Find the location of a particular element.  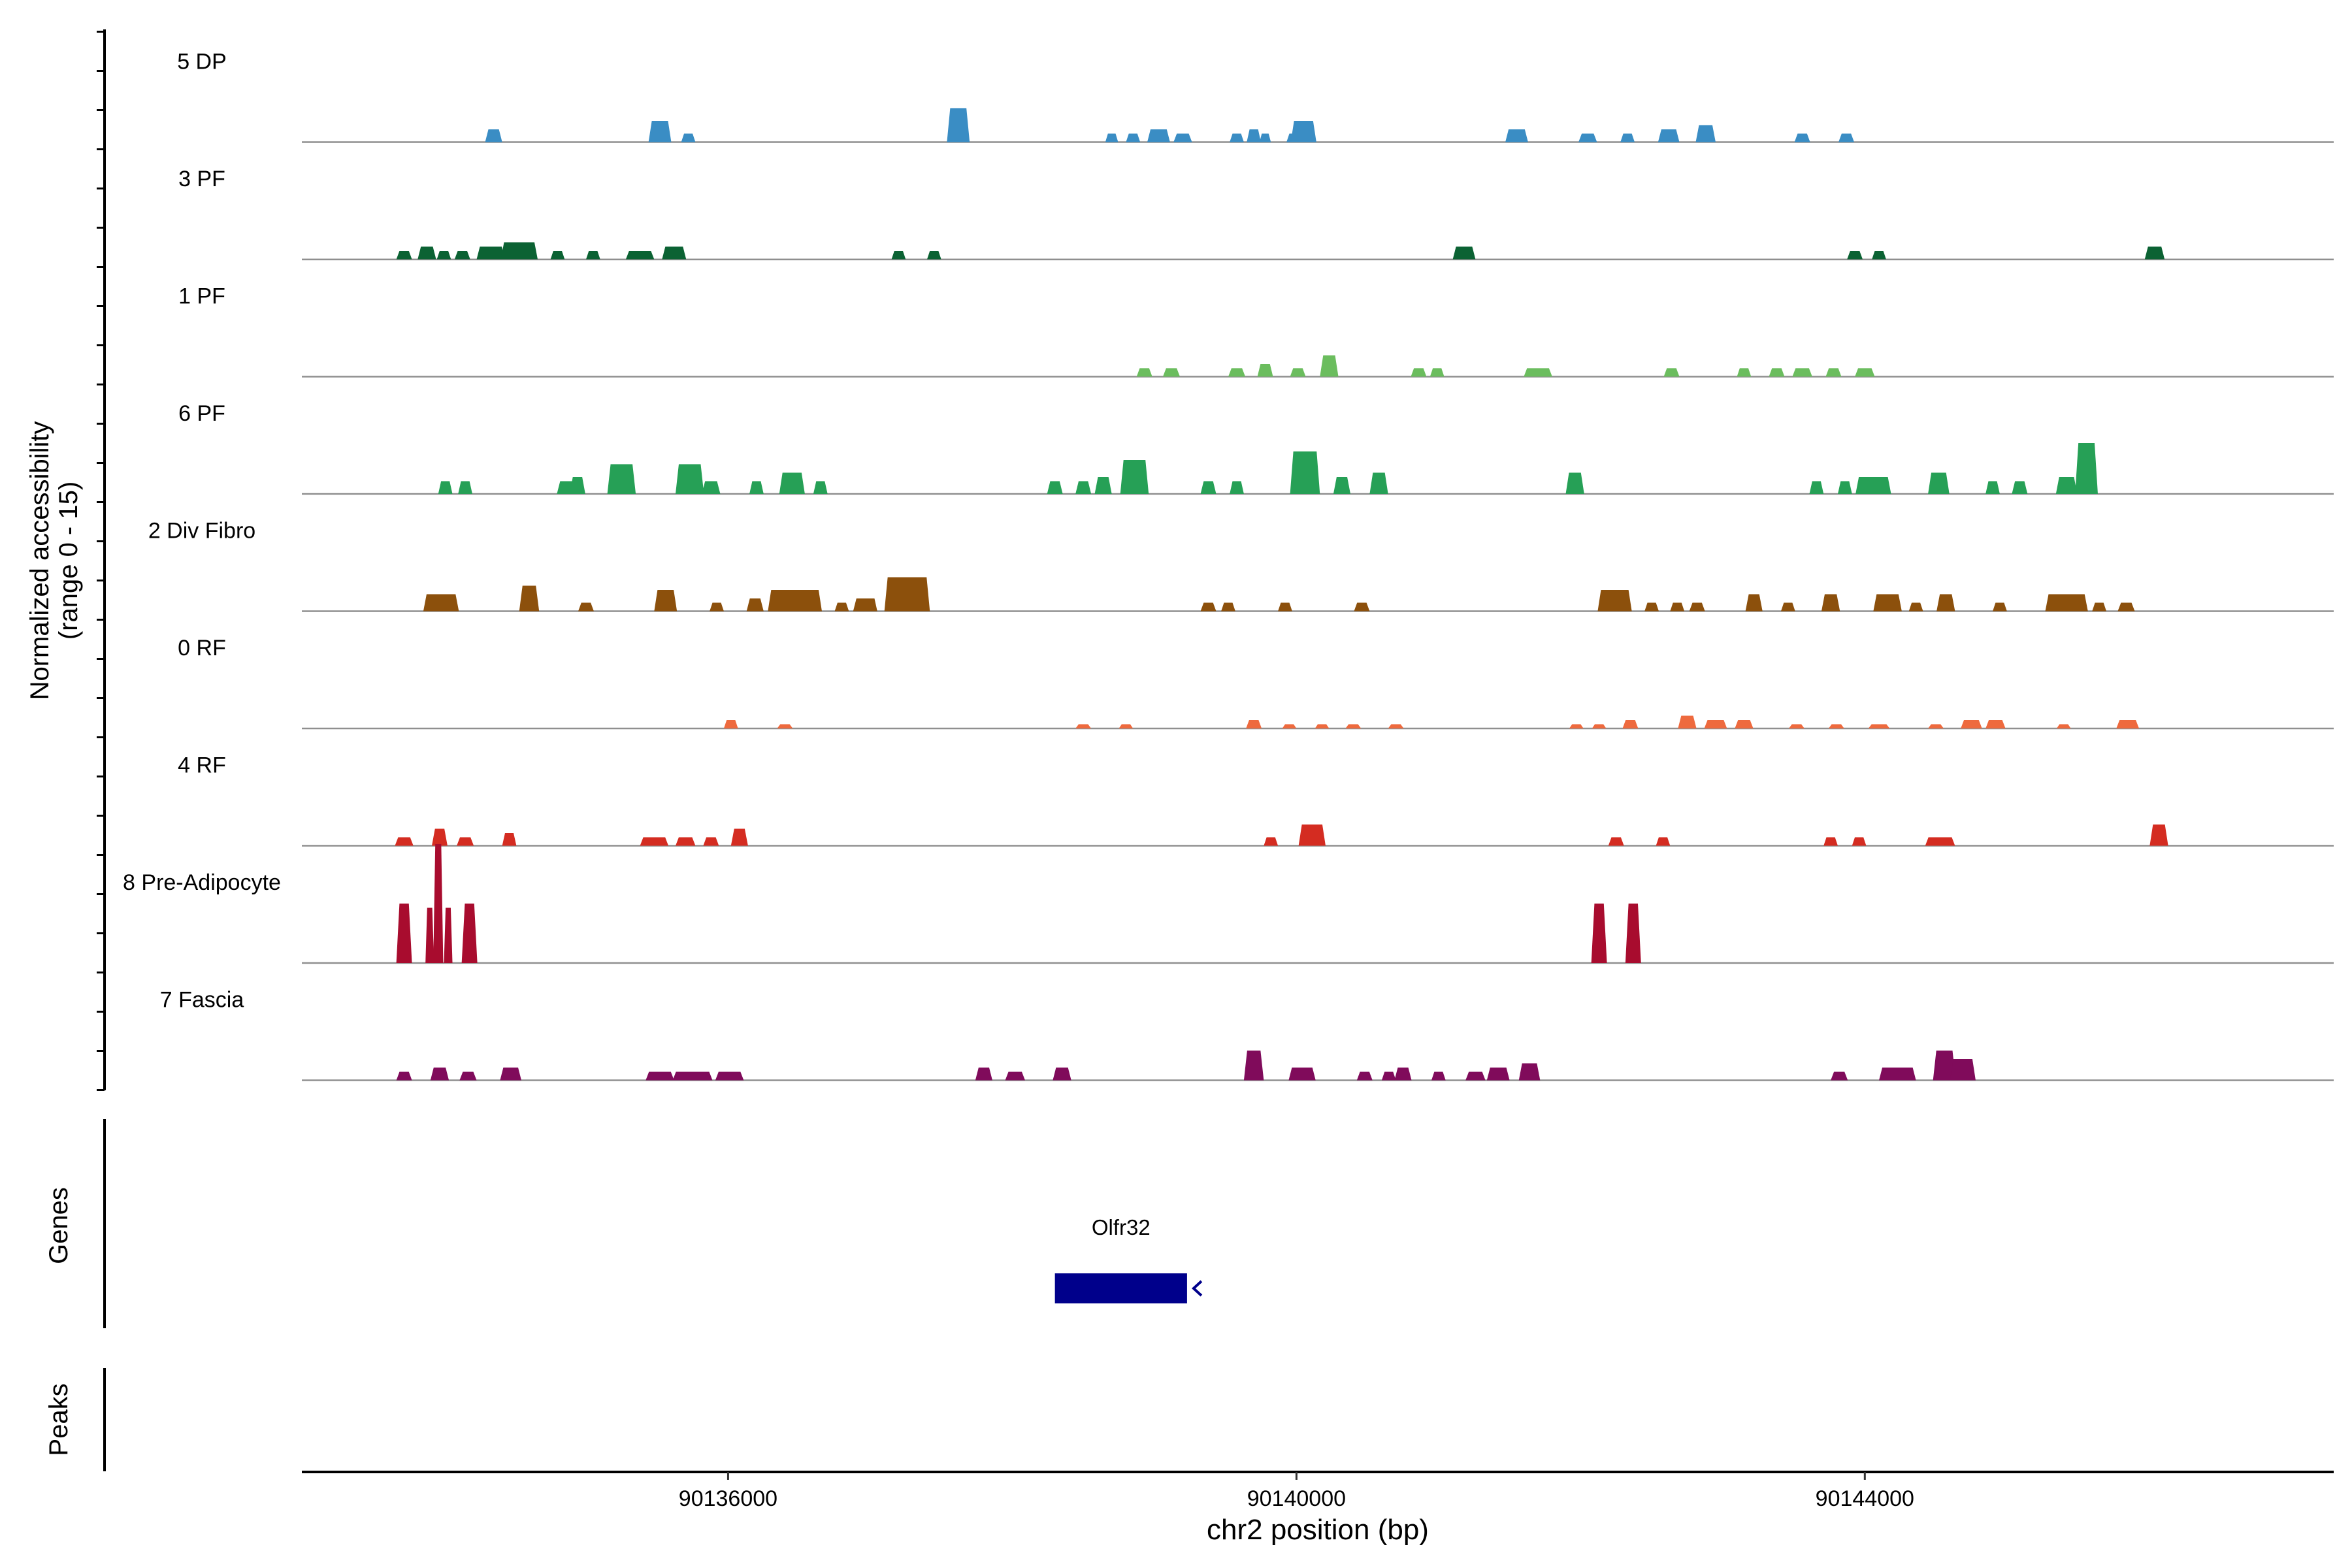

track-0-rf: 0 RF is located at coordinates (1256, 683).